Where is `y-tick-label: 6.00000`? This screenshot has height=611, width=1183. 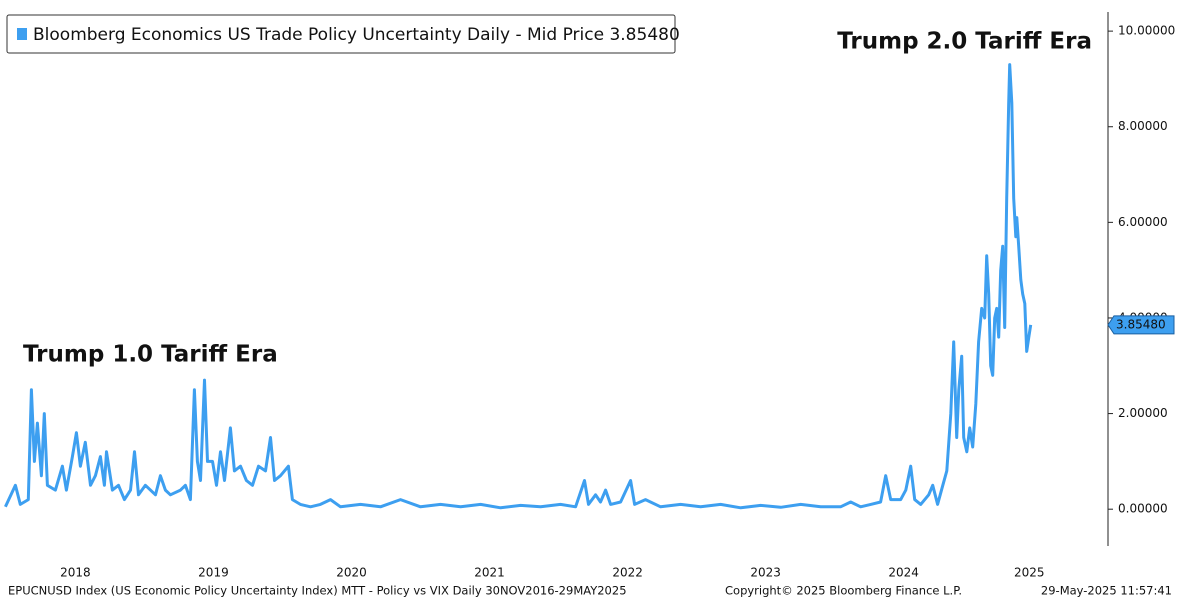
y-tick-label: 6.00000 is located at coordinates (1143, 222).